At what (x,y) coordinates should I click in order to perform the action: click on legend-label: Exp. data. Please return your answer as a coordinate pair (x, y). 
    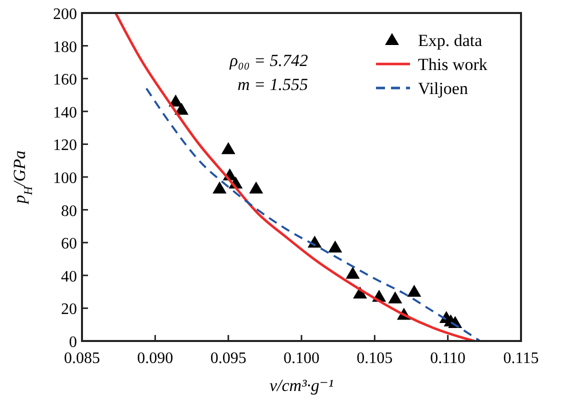
    Looking at the image, I should click on (450, 40).